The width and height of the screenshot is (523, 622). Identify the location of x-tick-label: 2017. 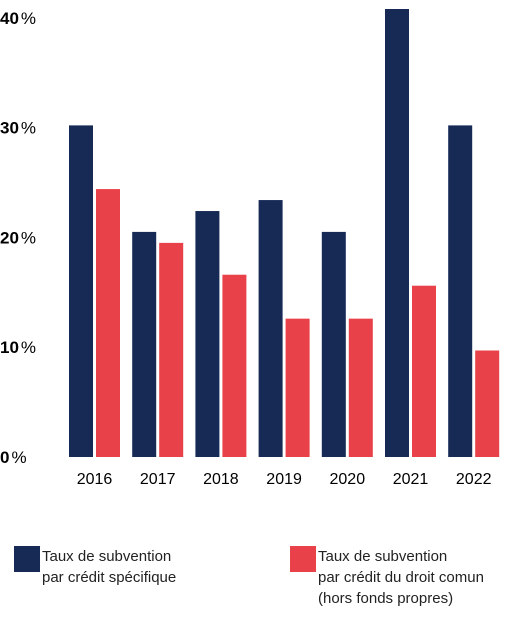
(158, 479).